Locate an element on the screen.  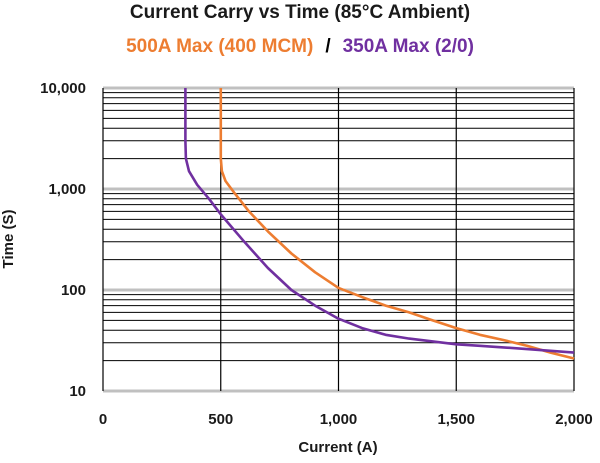
x-tick-label: 0 is located at coordinates (103, 419).